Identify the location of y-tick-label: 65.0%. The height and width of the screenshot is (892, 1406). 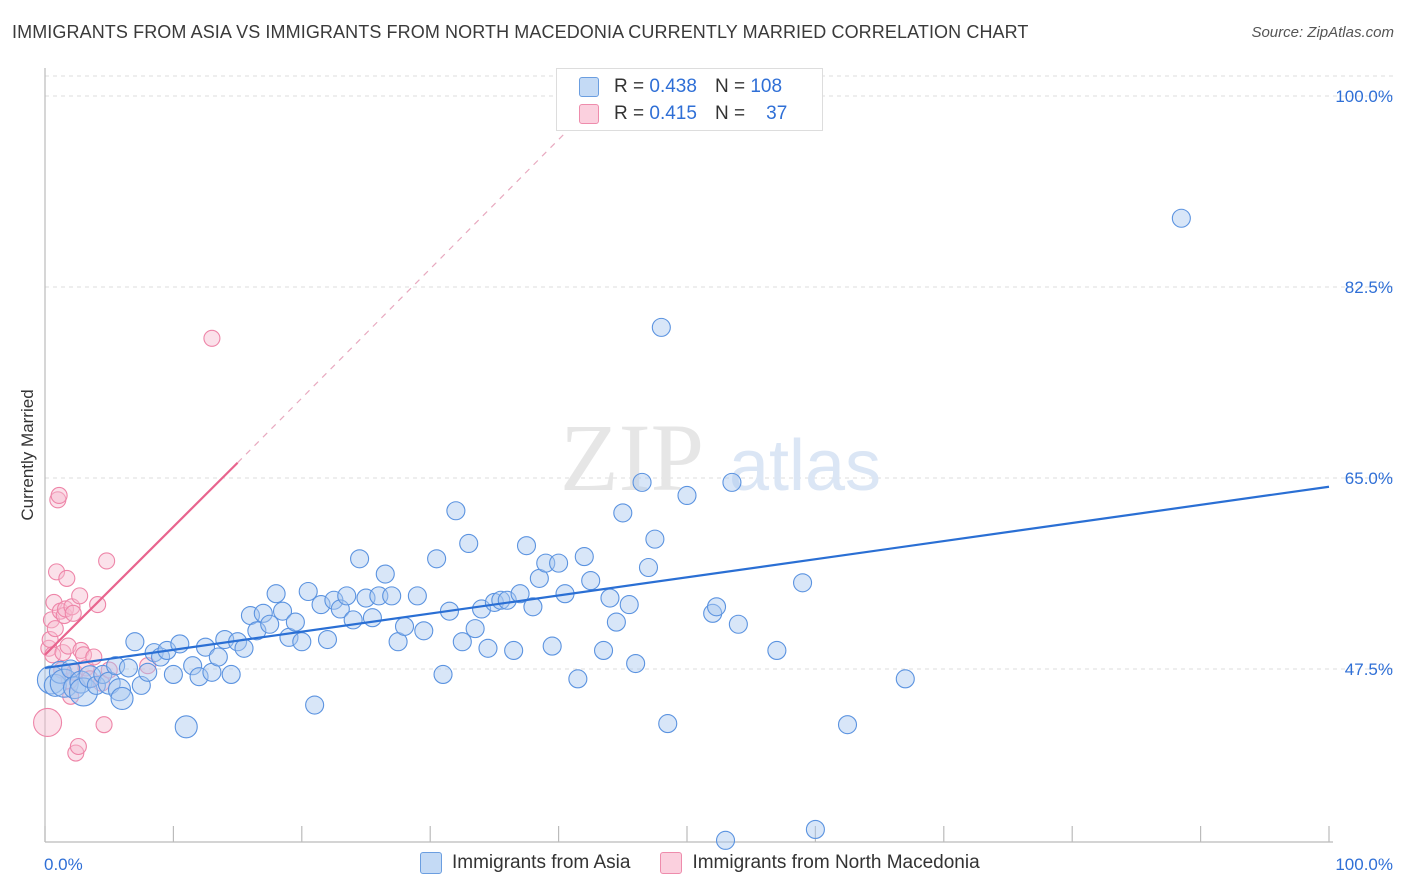
(1369, 478).